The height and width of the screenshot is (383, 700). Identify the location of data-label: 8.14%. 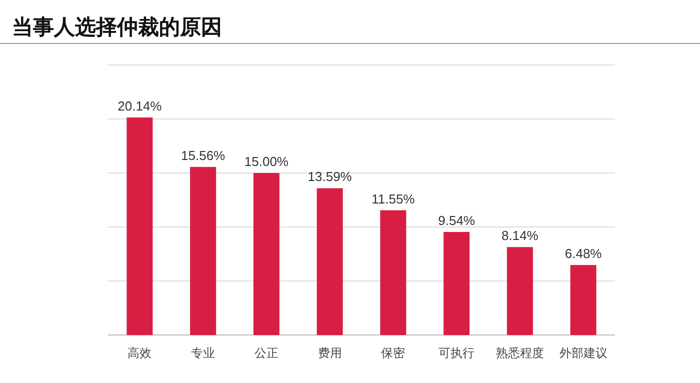
(520, 236).